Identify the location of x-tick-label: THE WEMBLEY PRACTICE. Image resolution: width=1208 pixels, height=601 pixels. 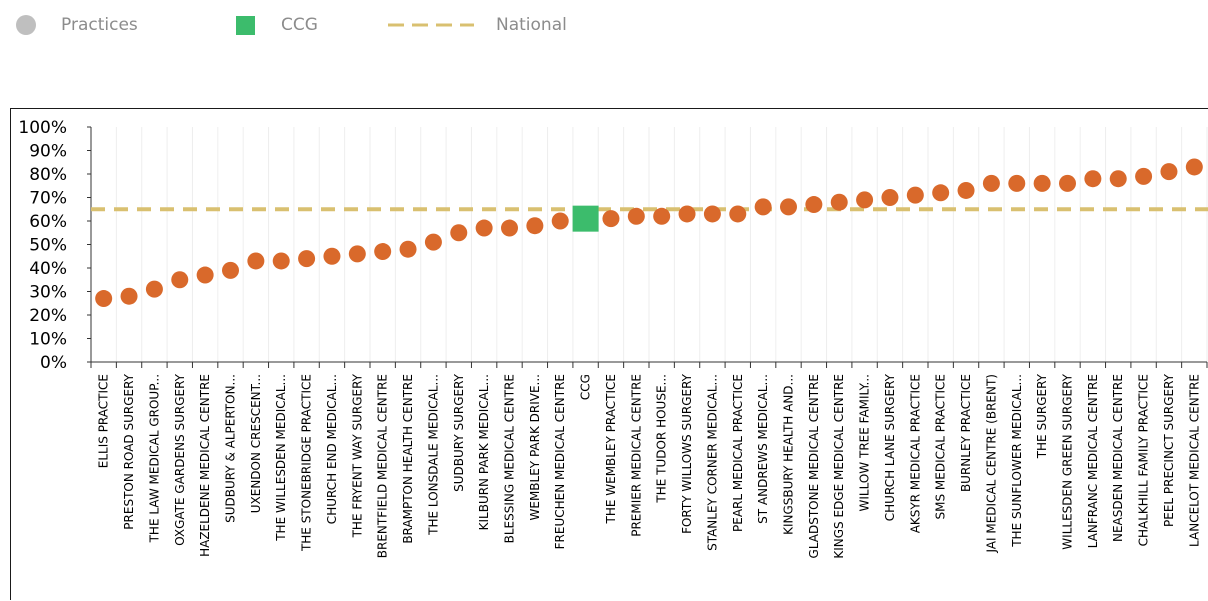
(611, 449).